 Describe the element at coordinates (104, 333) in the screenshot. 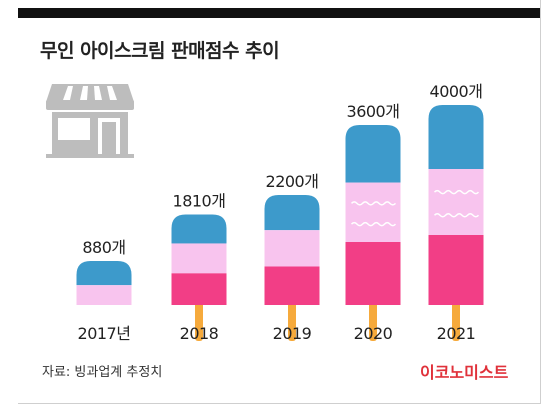

I see `category-label-0: 2017년` at that location.